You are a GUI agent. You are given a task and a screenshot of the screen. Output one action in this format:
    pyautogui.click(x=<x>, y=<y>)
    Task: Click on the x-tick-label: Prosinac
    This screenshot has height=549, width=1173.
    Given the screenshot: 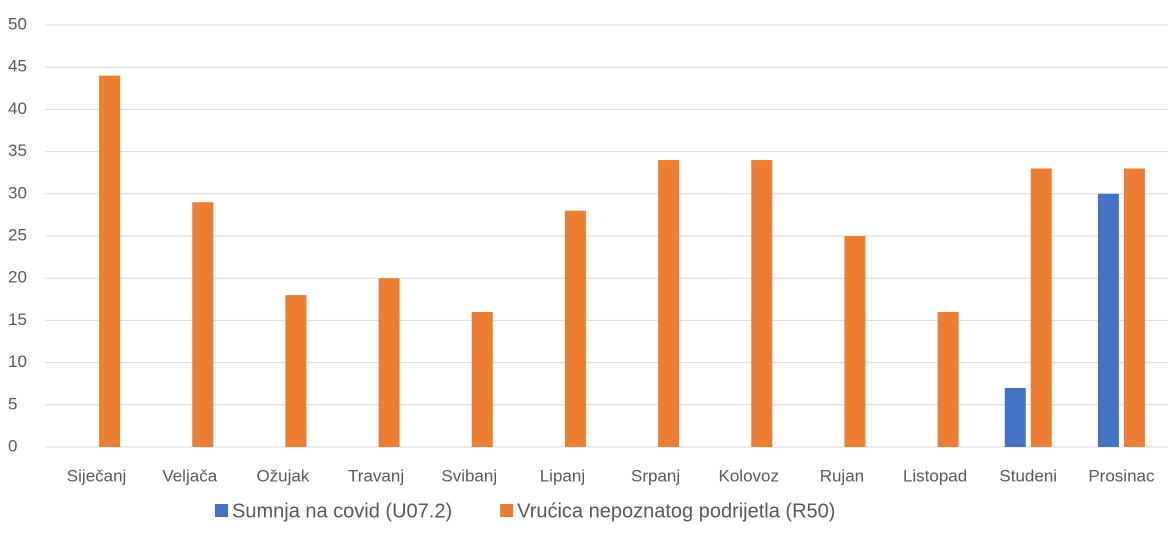 What is the action you would take?
    pyautogui.click(x=1121, y=475)
    